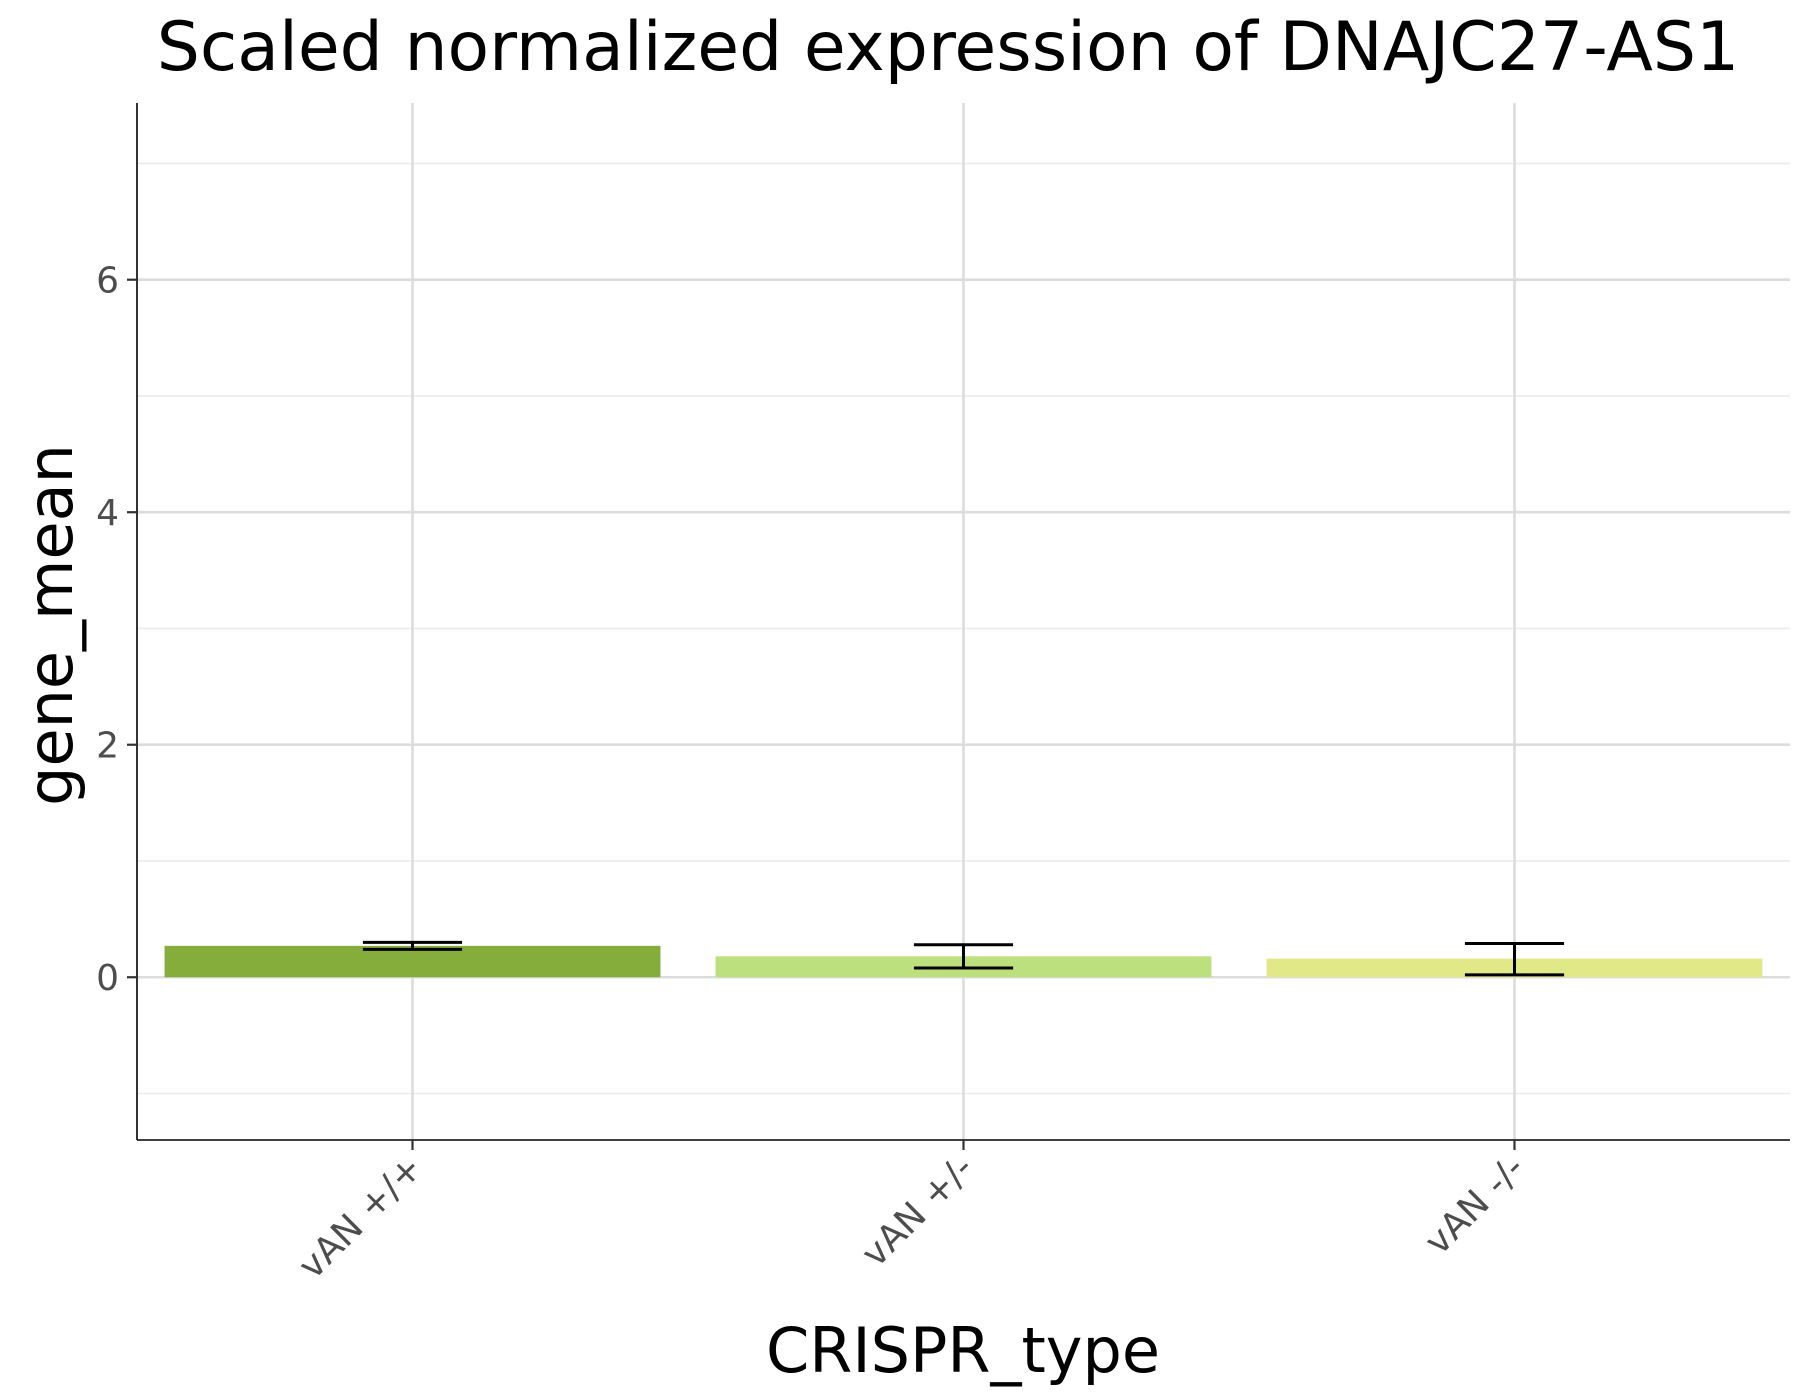 This screenshot has width=1800, height=1400. What do you see at coordinates (361, 1217) in the screenshot?
I see `x-tick-label: vAN +/+` at bounding box center [361, 1217].